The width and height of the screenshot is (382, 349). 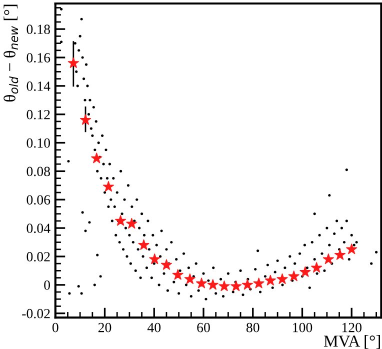 What do you see at coordinates (55, 327) in the screenshot?
I see `x-tick-label: 0` at bounding box center [55, 327].